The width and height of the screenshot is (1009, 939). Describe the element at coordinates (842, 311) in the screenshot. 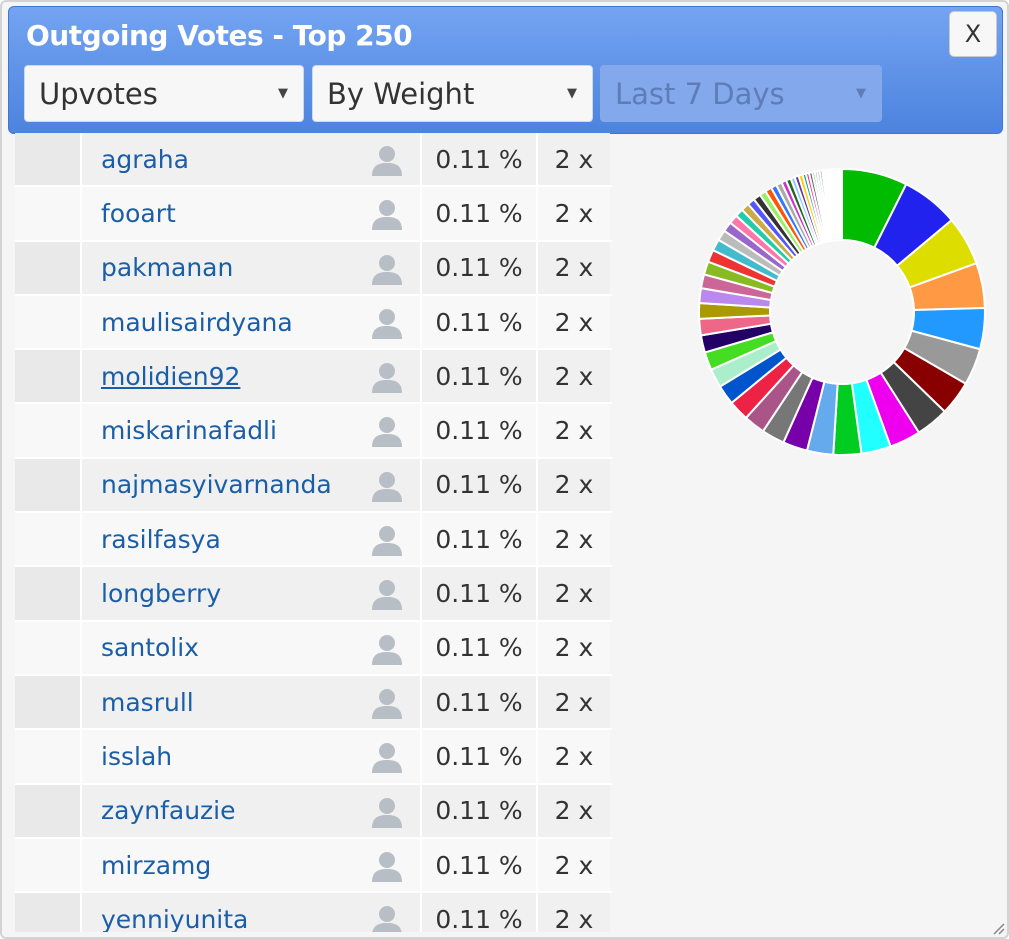

I see `votes-donut-chart` at that location.